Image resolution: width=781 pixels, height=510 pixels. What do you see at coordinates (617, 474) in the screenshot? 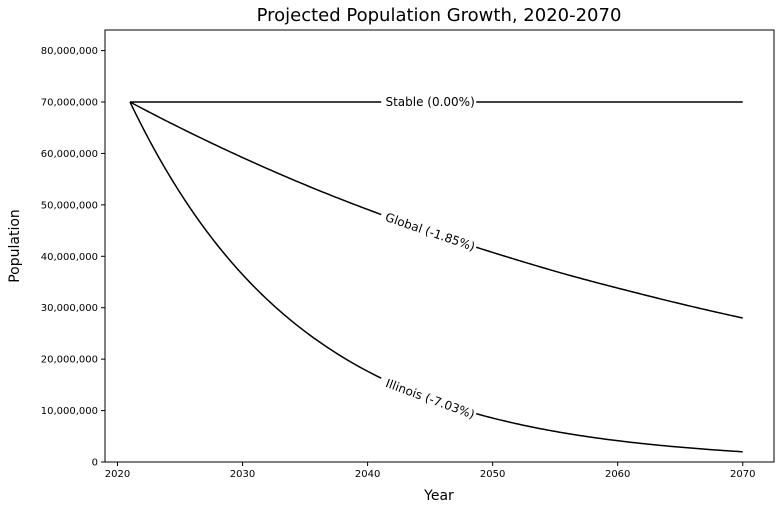
I see `x-tick-label: 2060` at bounding box center [617, 474].